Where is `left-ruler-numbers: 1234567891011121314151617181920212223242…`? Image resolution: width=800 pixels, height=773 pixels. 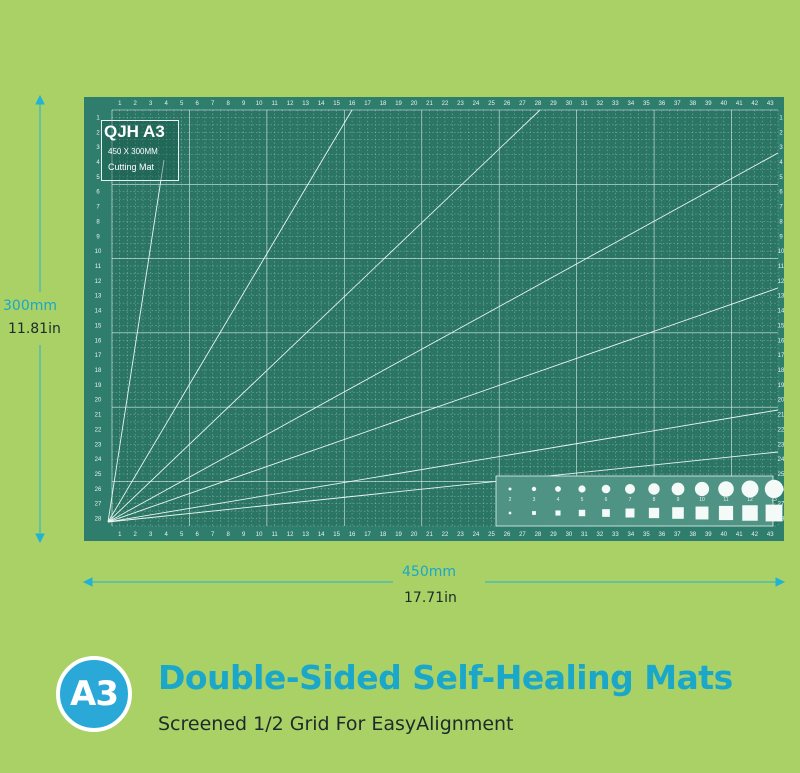 left-ruler-numbers: 1234567891011121314151617181920212223242… is located at coordinates (98, 318).